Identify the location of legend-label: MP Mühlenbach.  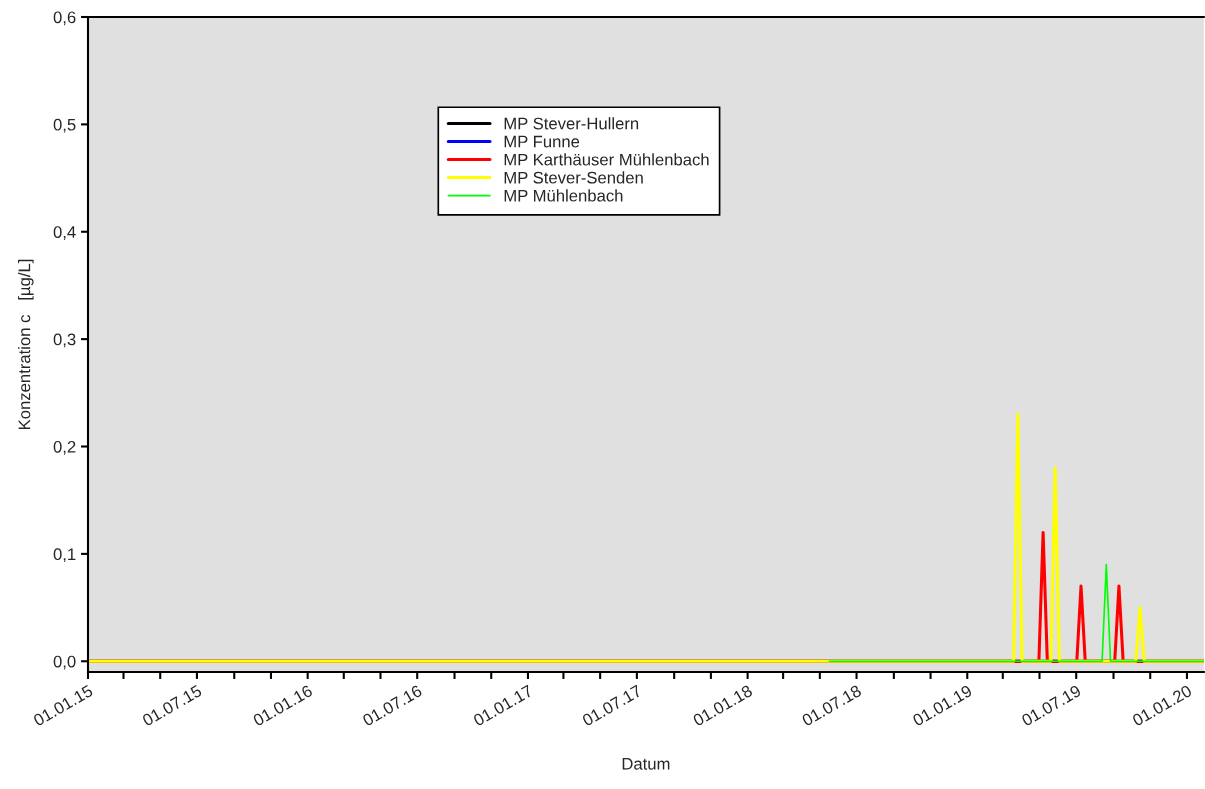
(563, 195).